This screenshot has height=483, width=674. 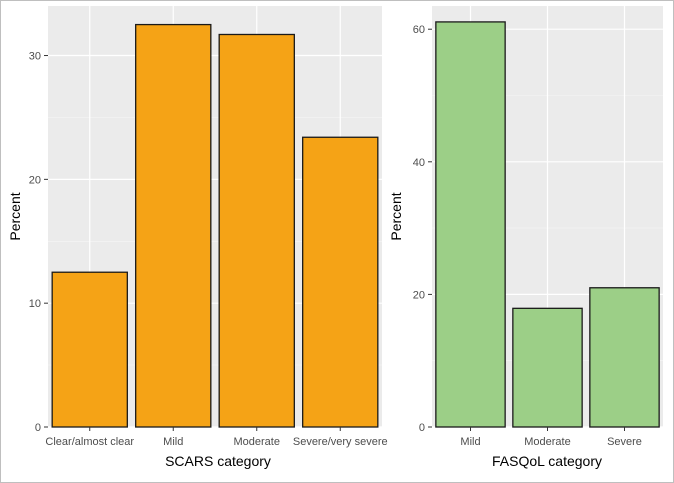 I want to click on fasqol-y-tick-label: 0, so click(x=422, y=428).